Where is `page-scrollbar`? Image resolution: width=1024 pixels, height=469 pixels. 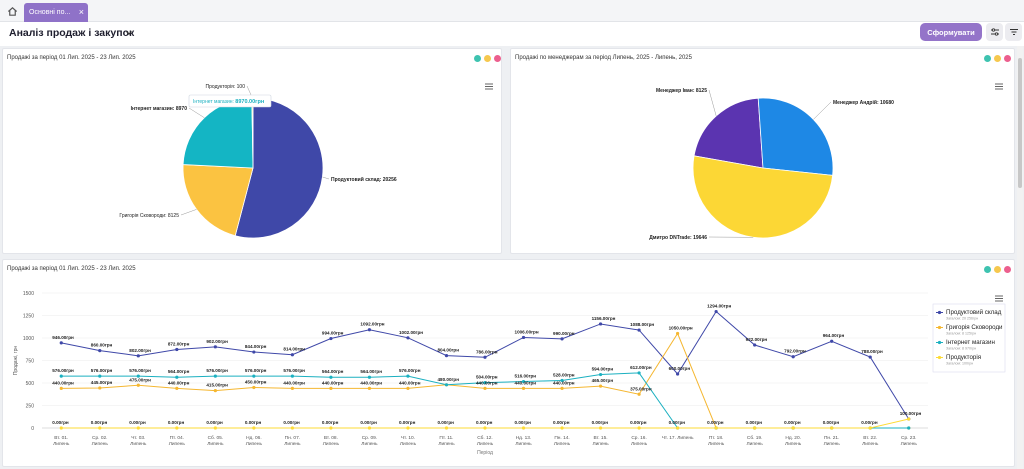 page-scrollbar is located at coordinates (1020, 257).